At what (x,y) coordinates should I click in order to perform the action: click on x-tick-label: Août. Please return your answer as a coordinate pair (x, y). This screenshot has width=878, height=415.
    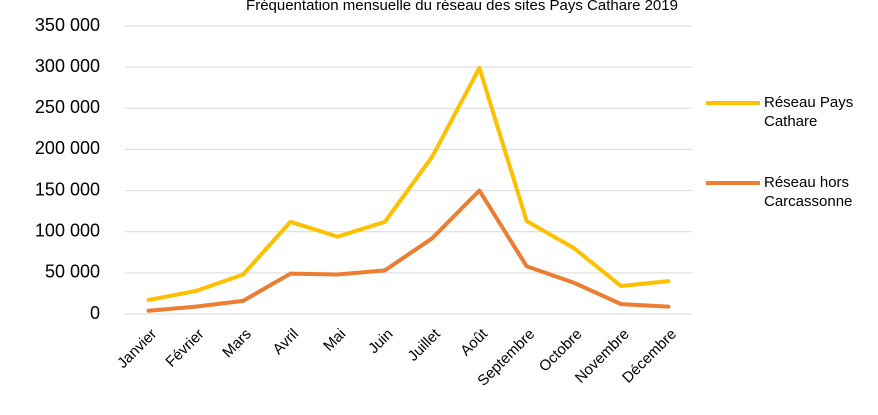
    Looking at the image, I should click on (474, 342).